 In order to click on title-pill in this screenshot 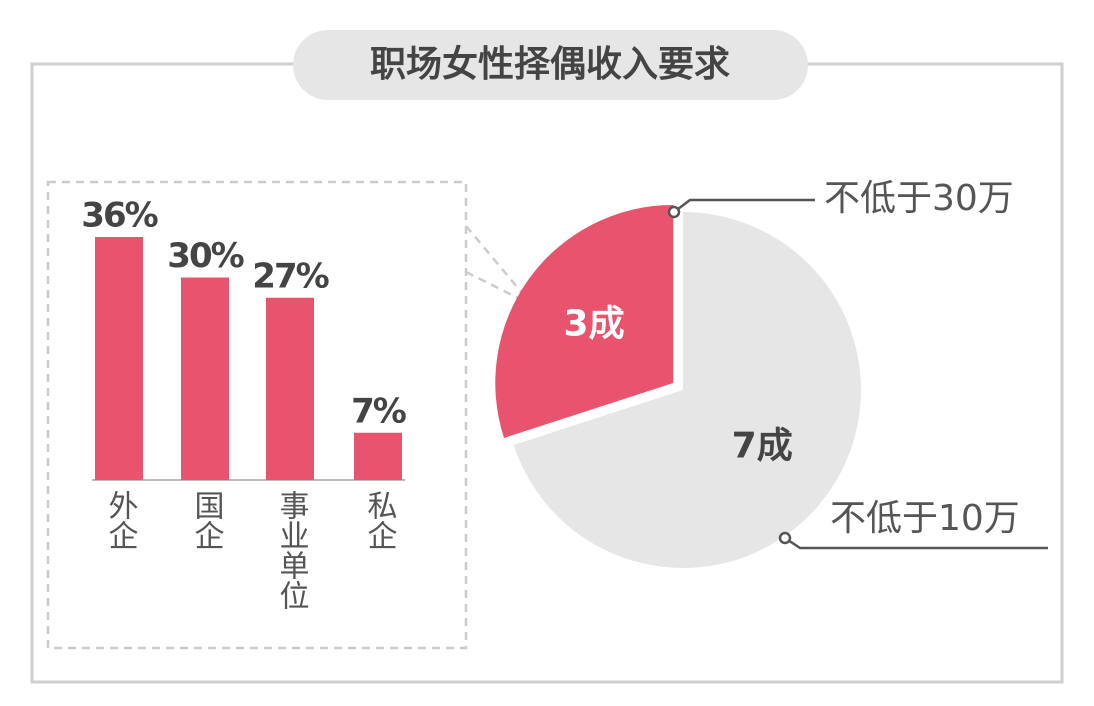, I will do `click(550, 65)`.